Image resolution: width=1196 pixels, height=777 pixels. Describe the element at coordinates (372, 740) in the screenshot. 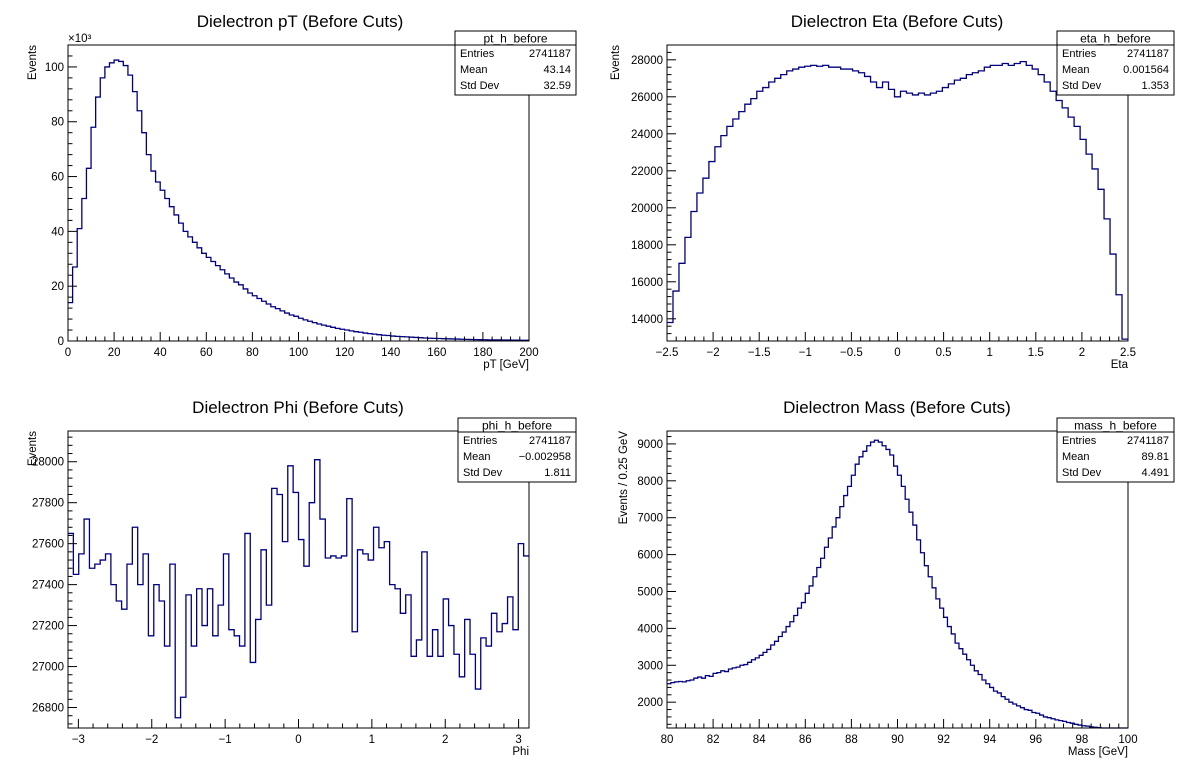

I see `x-tick-label: 1` at that location.